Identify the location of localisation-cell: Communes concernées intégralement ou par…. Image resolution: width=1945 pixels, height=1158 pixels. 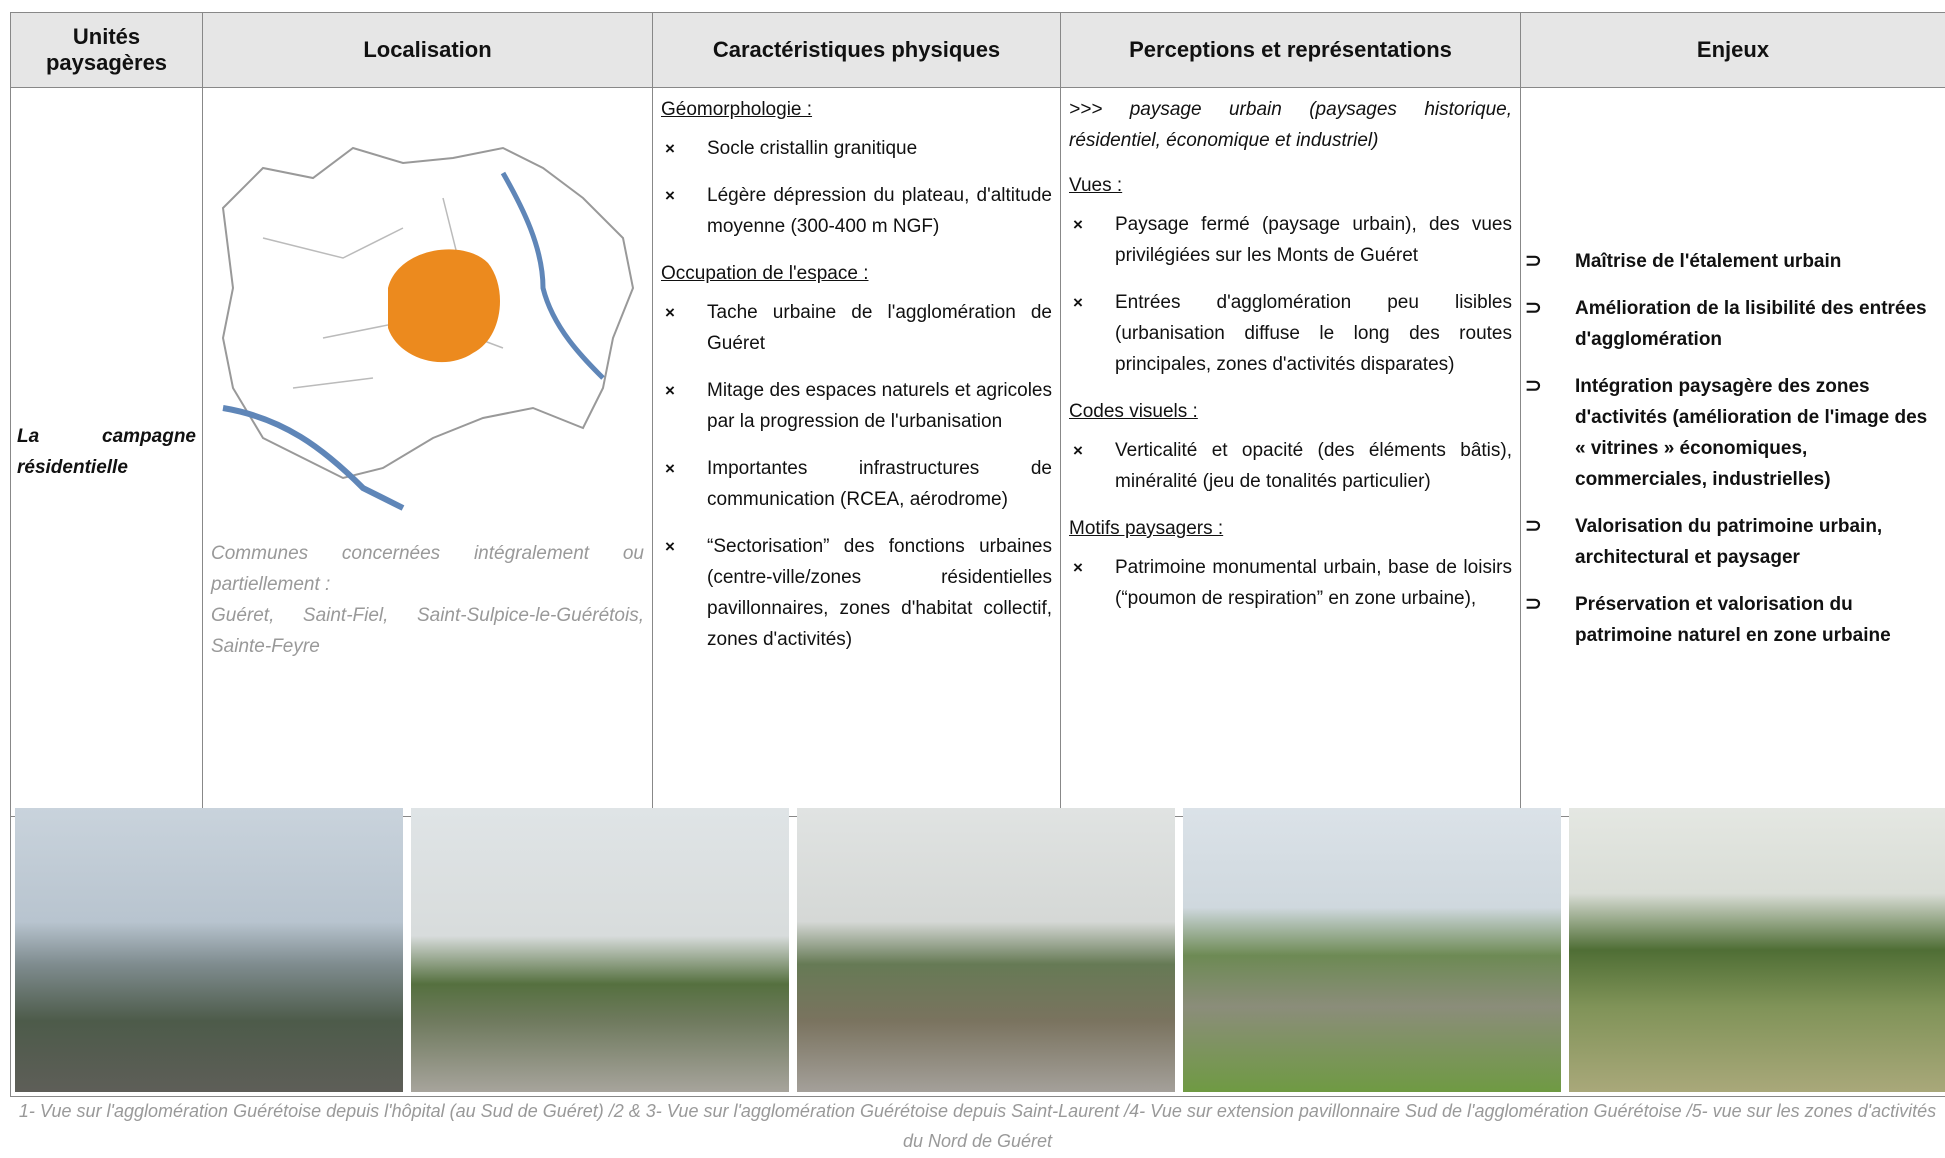
(427, 452).